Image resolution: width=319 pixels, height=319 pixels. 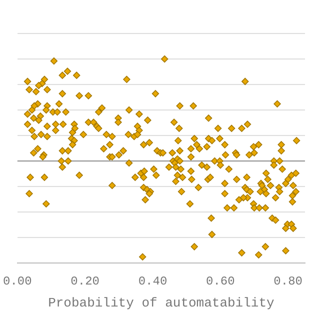 I want to click on x-axis-title: Probability of automatability, so click(x=161, y=303).